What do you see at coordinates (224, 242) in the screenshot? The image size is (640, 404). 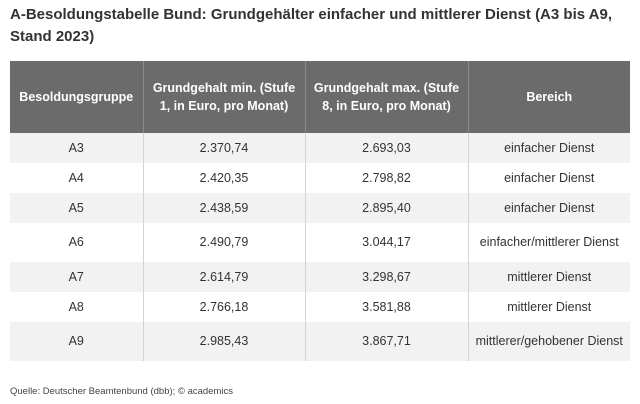 I see `cell-grundgehalt-min: 2.490,79` at bounding box center [224, 242].